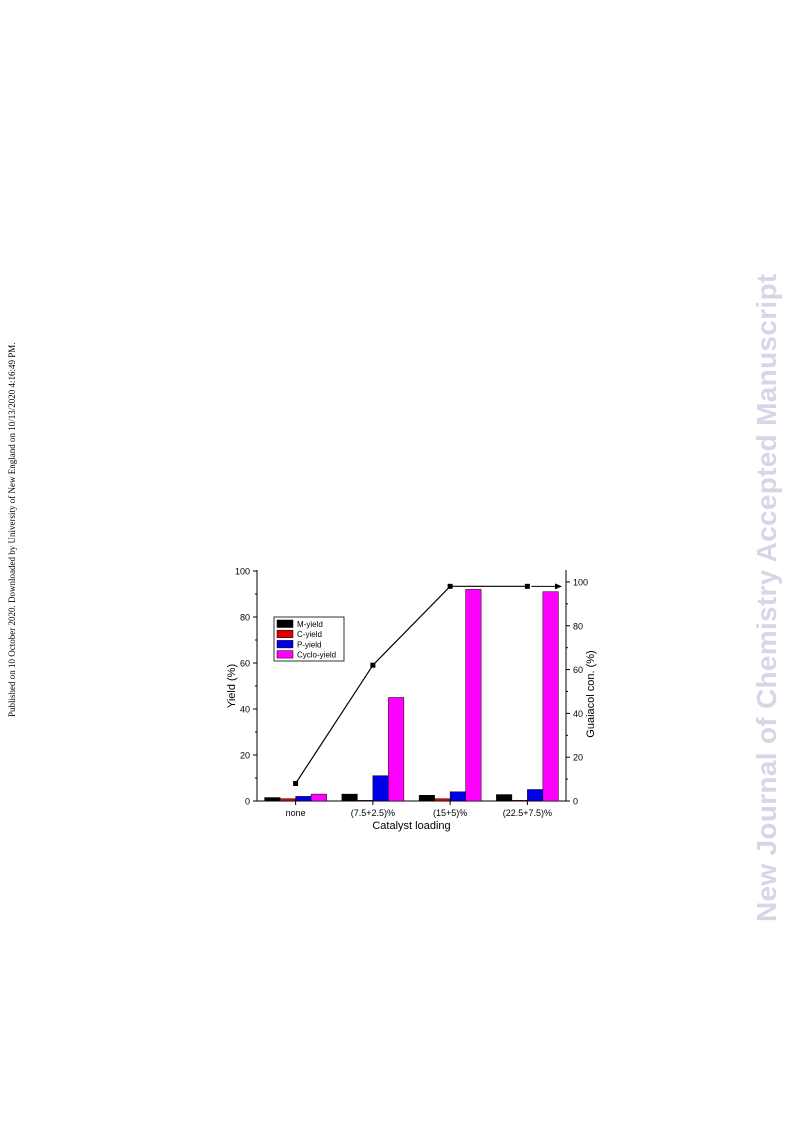 This screenshot has width=793, height=1121. I want to click on y-tick-label: 60, so click(245, 664).